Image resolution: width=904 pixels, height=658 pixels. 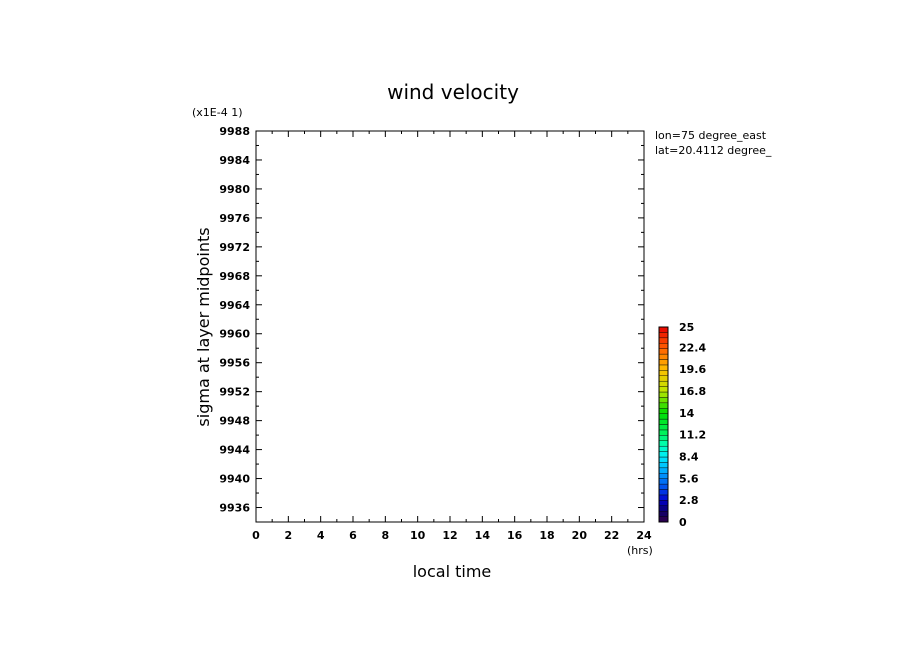 What do you see at coordinates (452, 571) in the screenshot?
I see `x-axis-label: local time` at bounding box center [452, 571].